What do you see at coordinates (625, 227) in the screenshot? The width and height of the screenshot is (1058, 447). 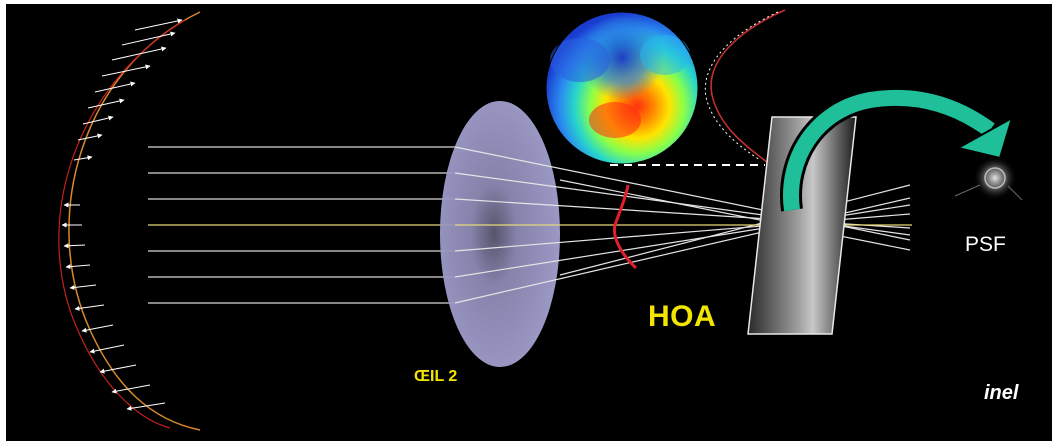 I see `aberration-curve` at bounding box center [625, 227].